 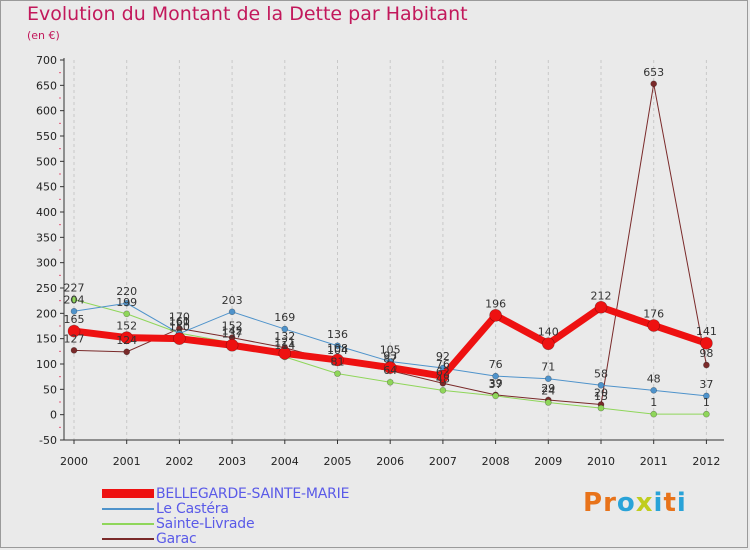 What do you see at coordinates (654, 378) in the screenshot?
I see `data-label-le-cast-ra-2011: 48` at bounding box center [654, 378].